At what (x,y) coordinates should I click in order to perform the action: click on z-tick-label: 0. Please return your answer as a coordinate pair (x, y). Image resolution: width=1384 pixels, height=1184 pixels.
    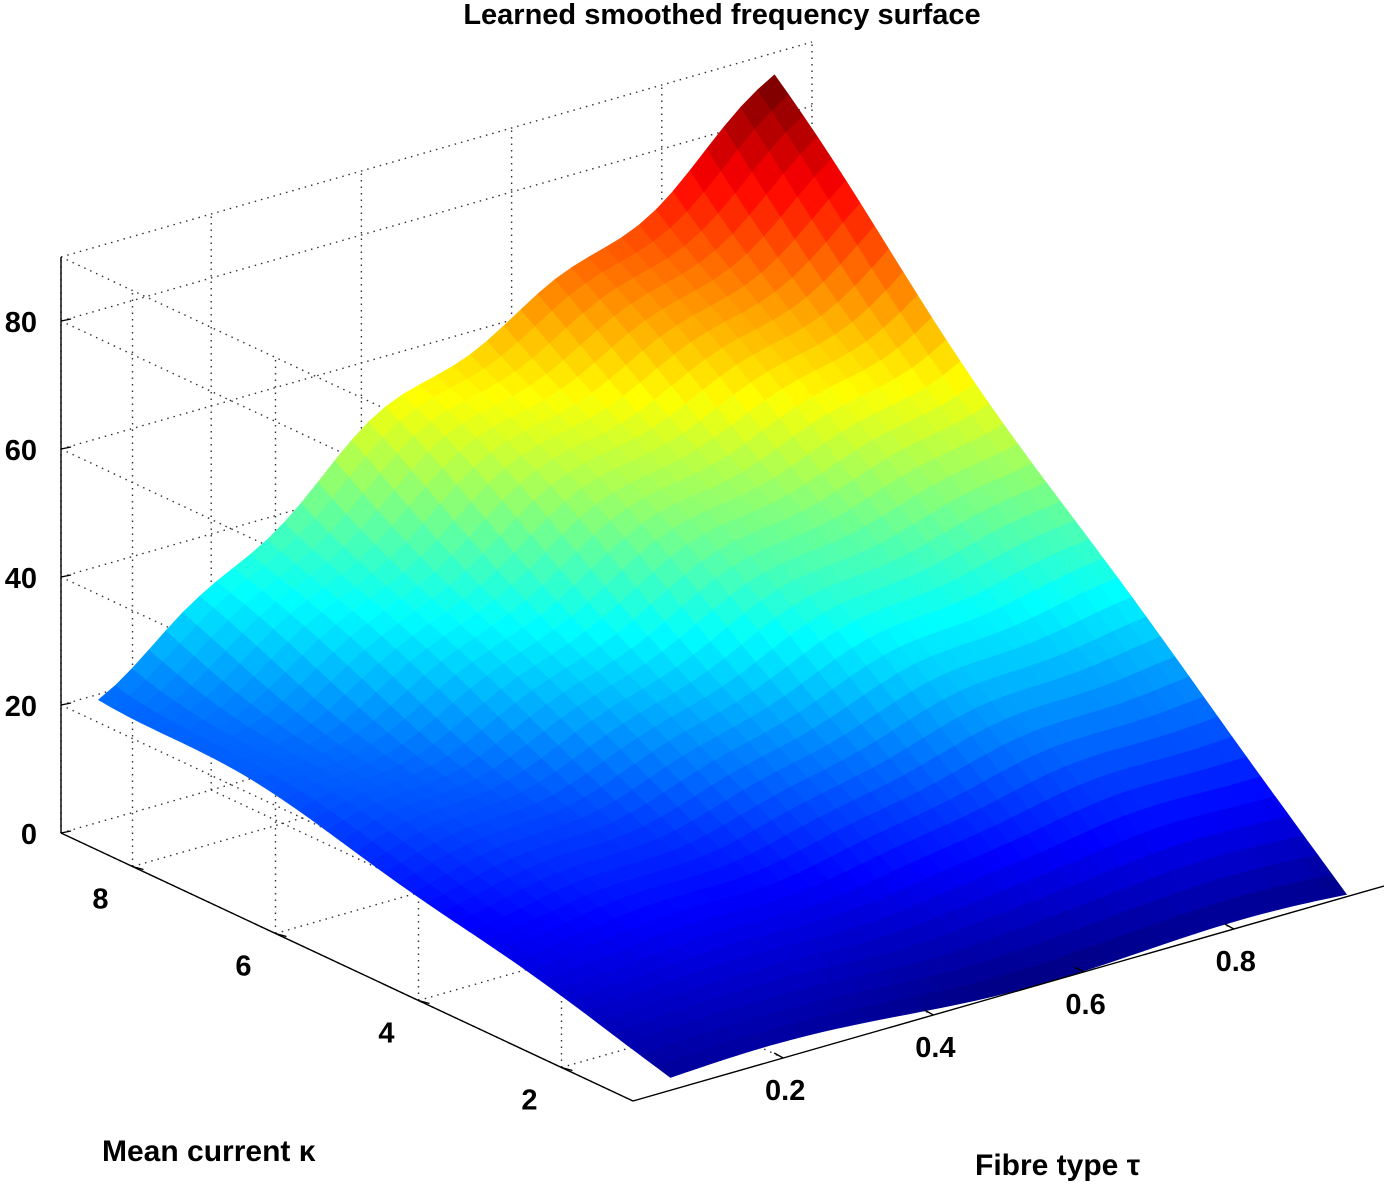
    Looking at the image, I should click on (29, 835).